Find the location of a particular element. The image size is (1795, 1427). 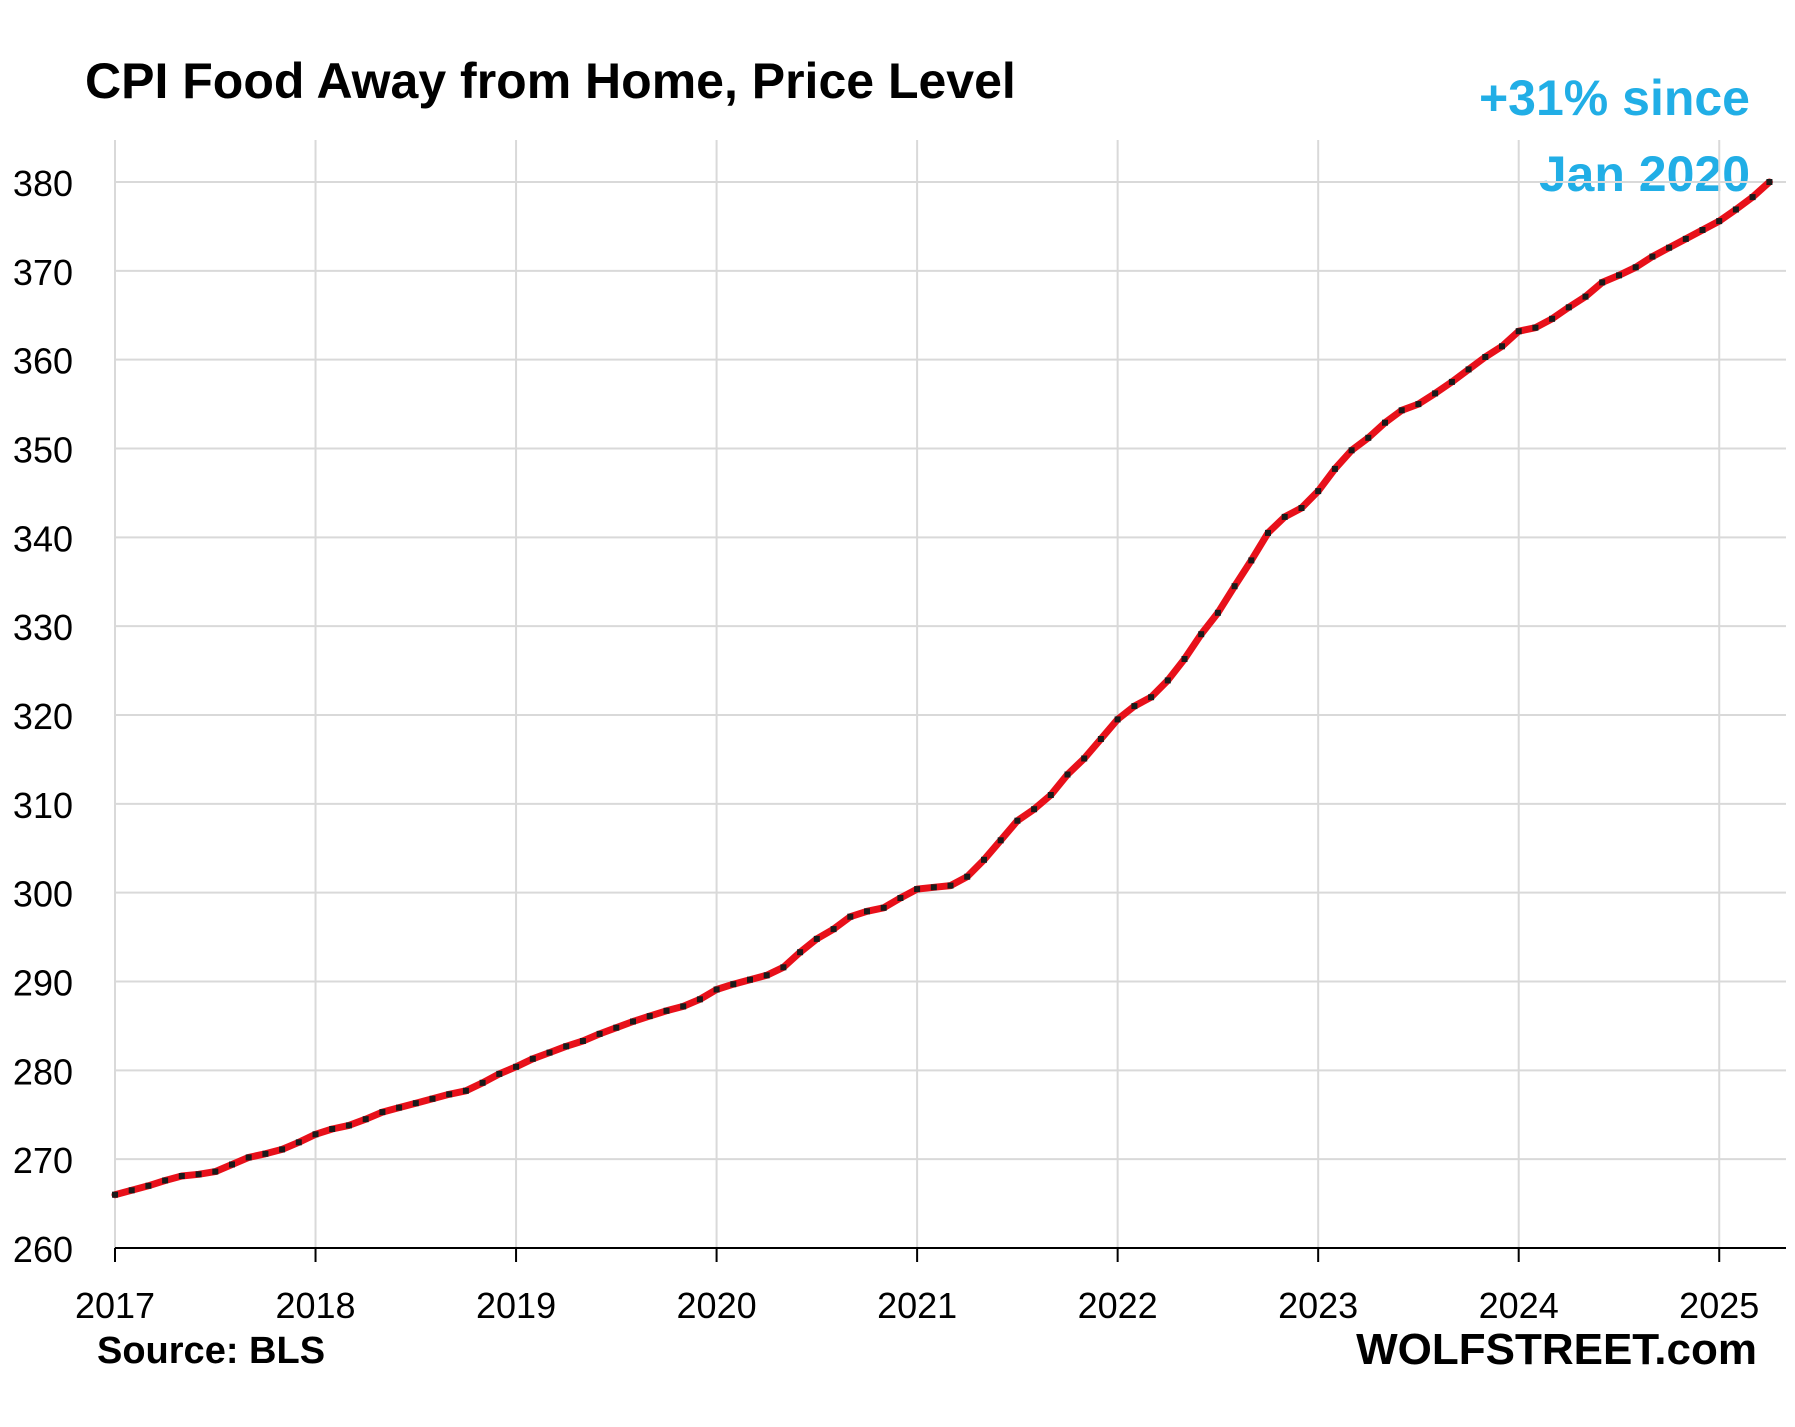

y-tick-label: 280 is located at coordinates (43, 1071).